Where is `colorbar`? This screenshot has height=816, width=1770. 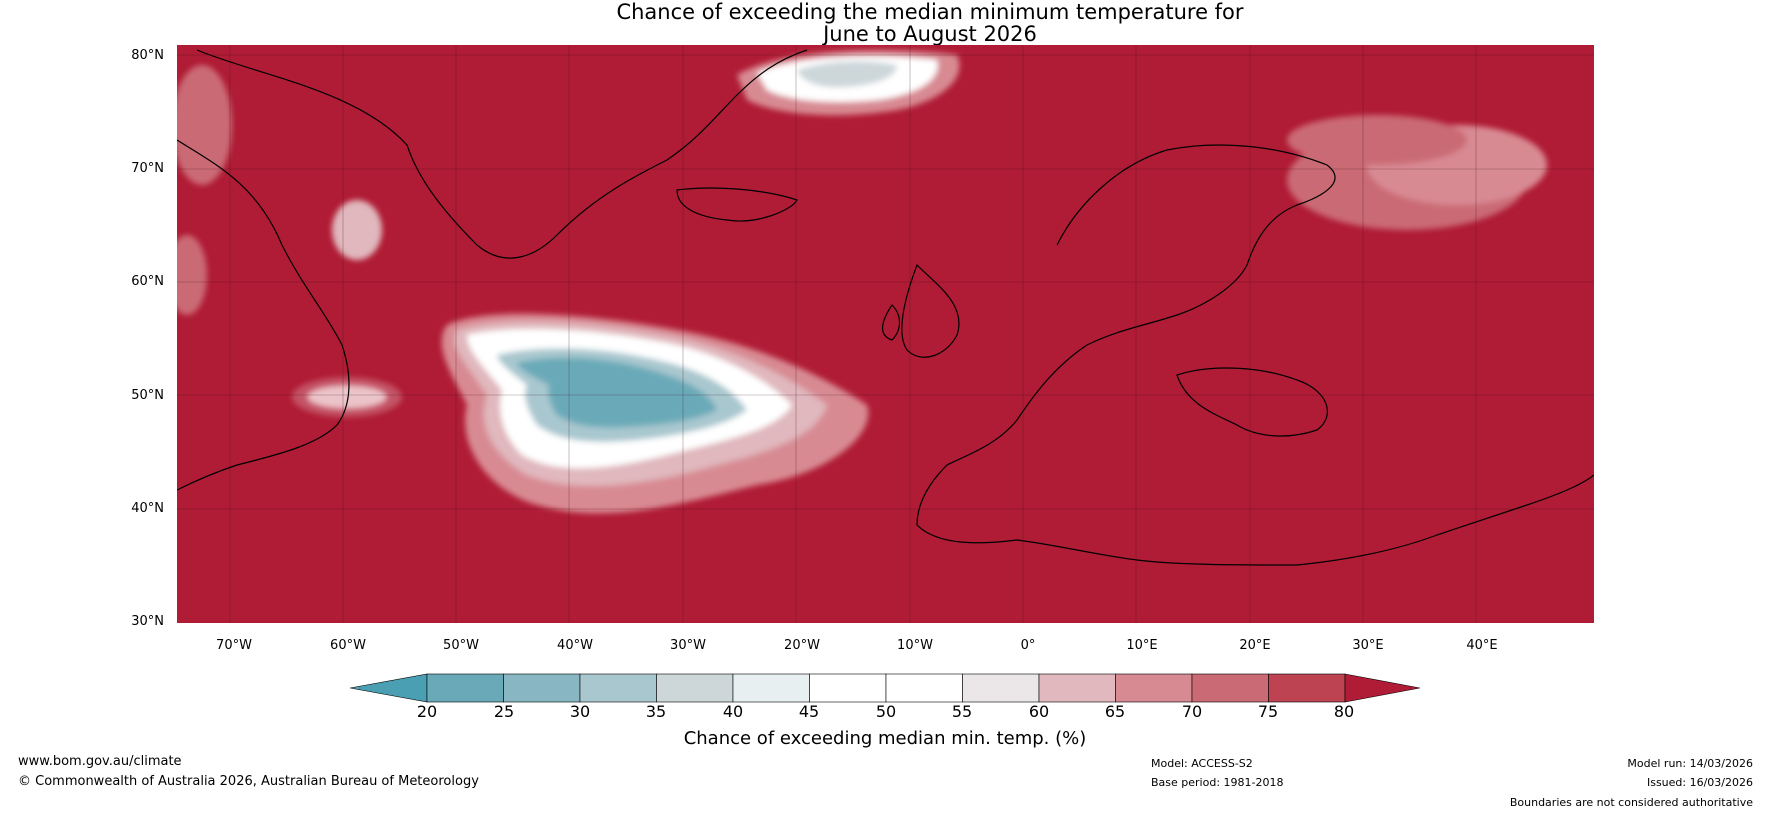 colorbar is located at coordinates (885, 688).